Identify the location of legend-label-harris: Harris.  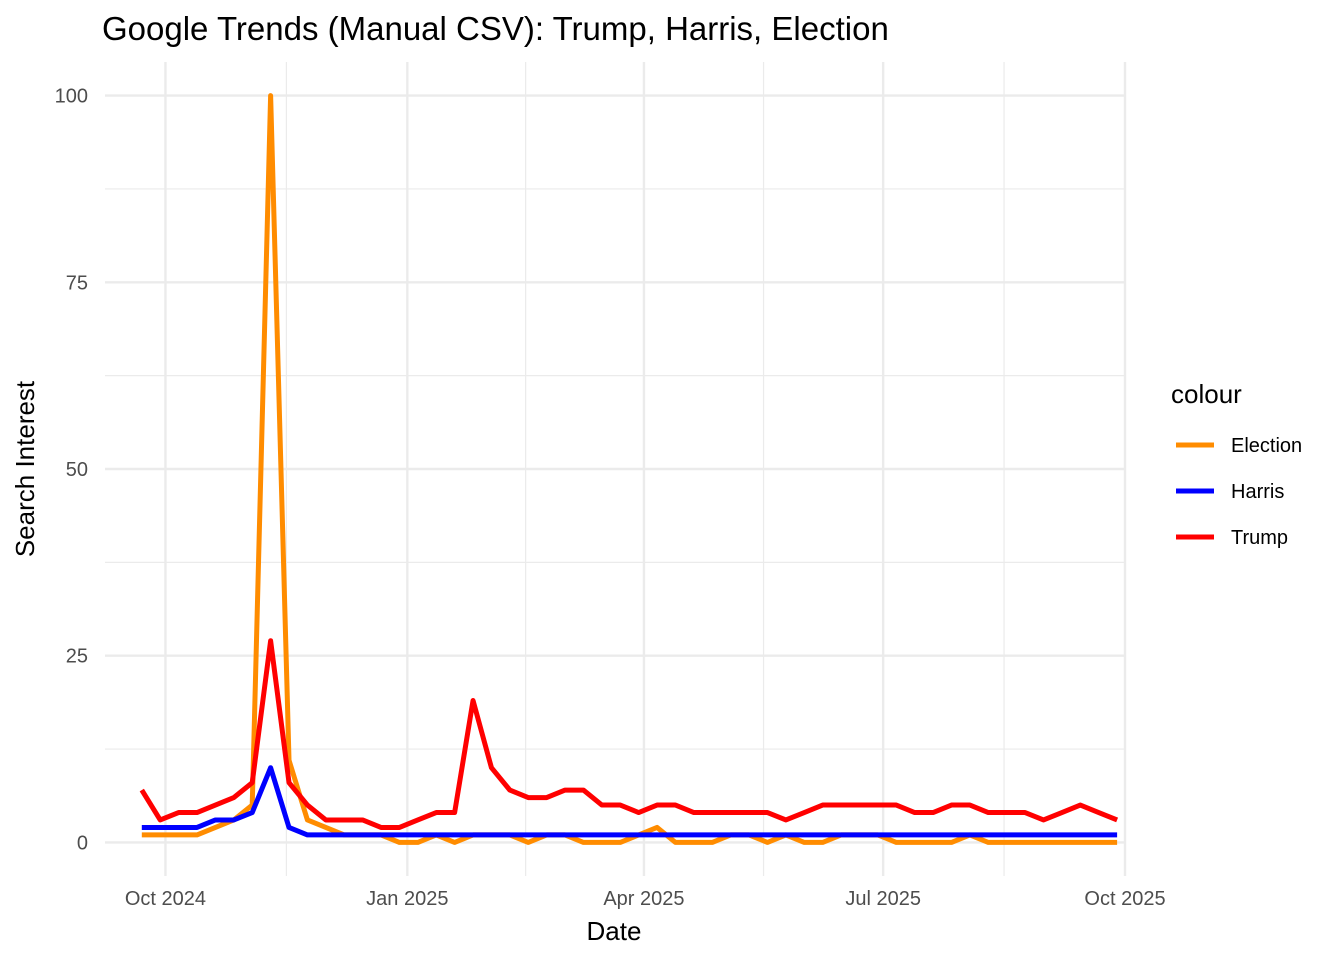
(1257, 492).